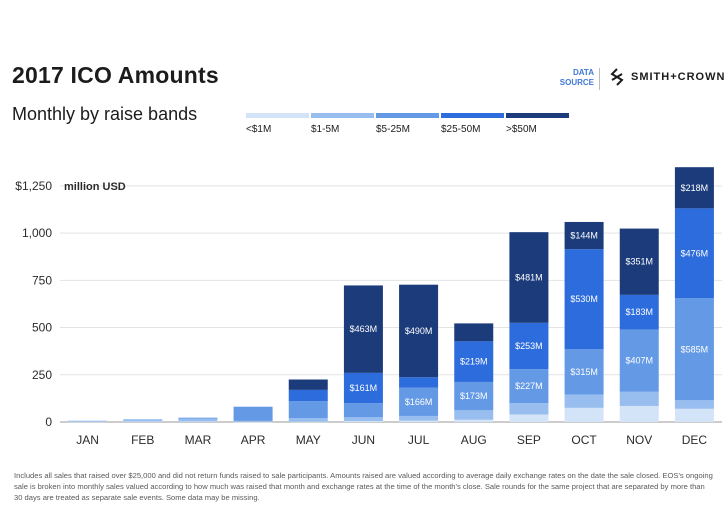  Describe the element at coordinates (363, 440) in the screenshot. I see `x-tick-label: JUN` at that location.